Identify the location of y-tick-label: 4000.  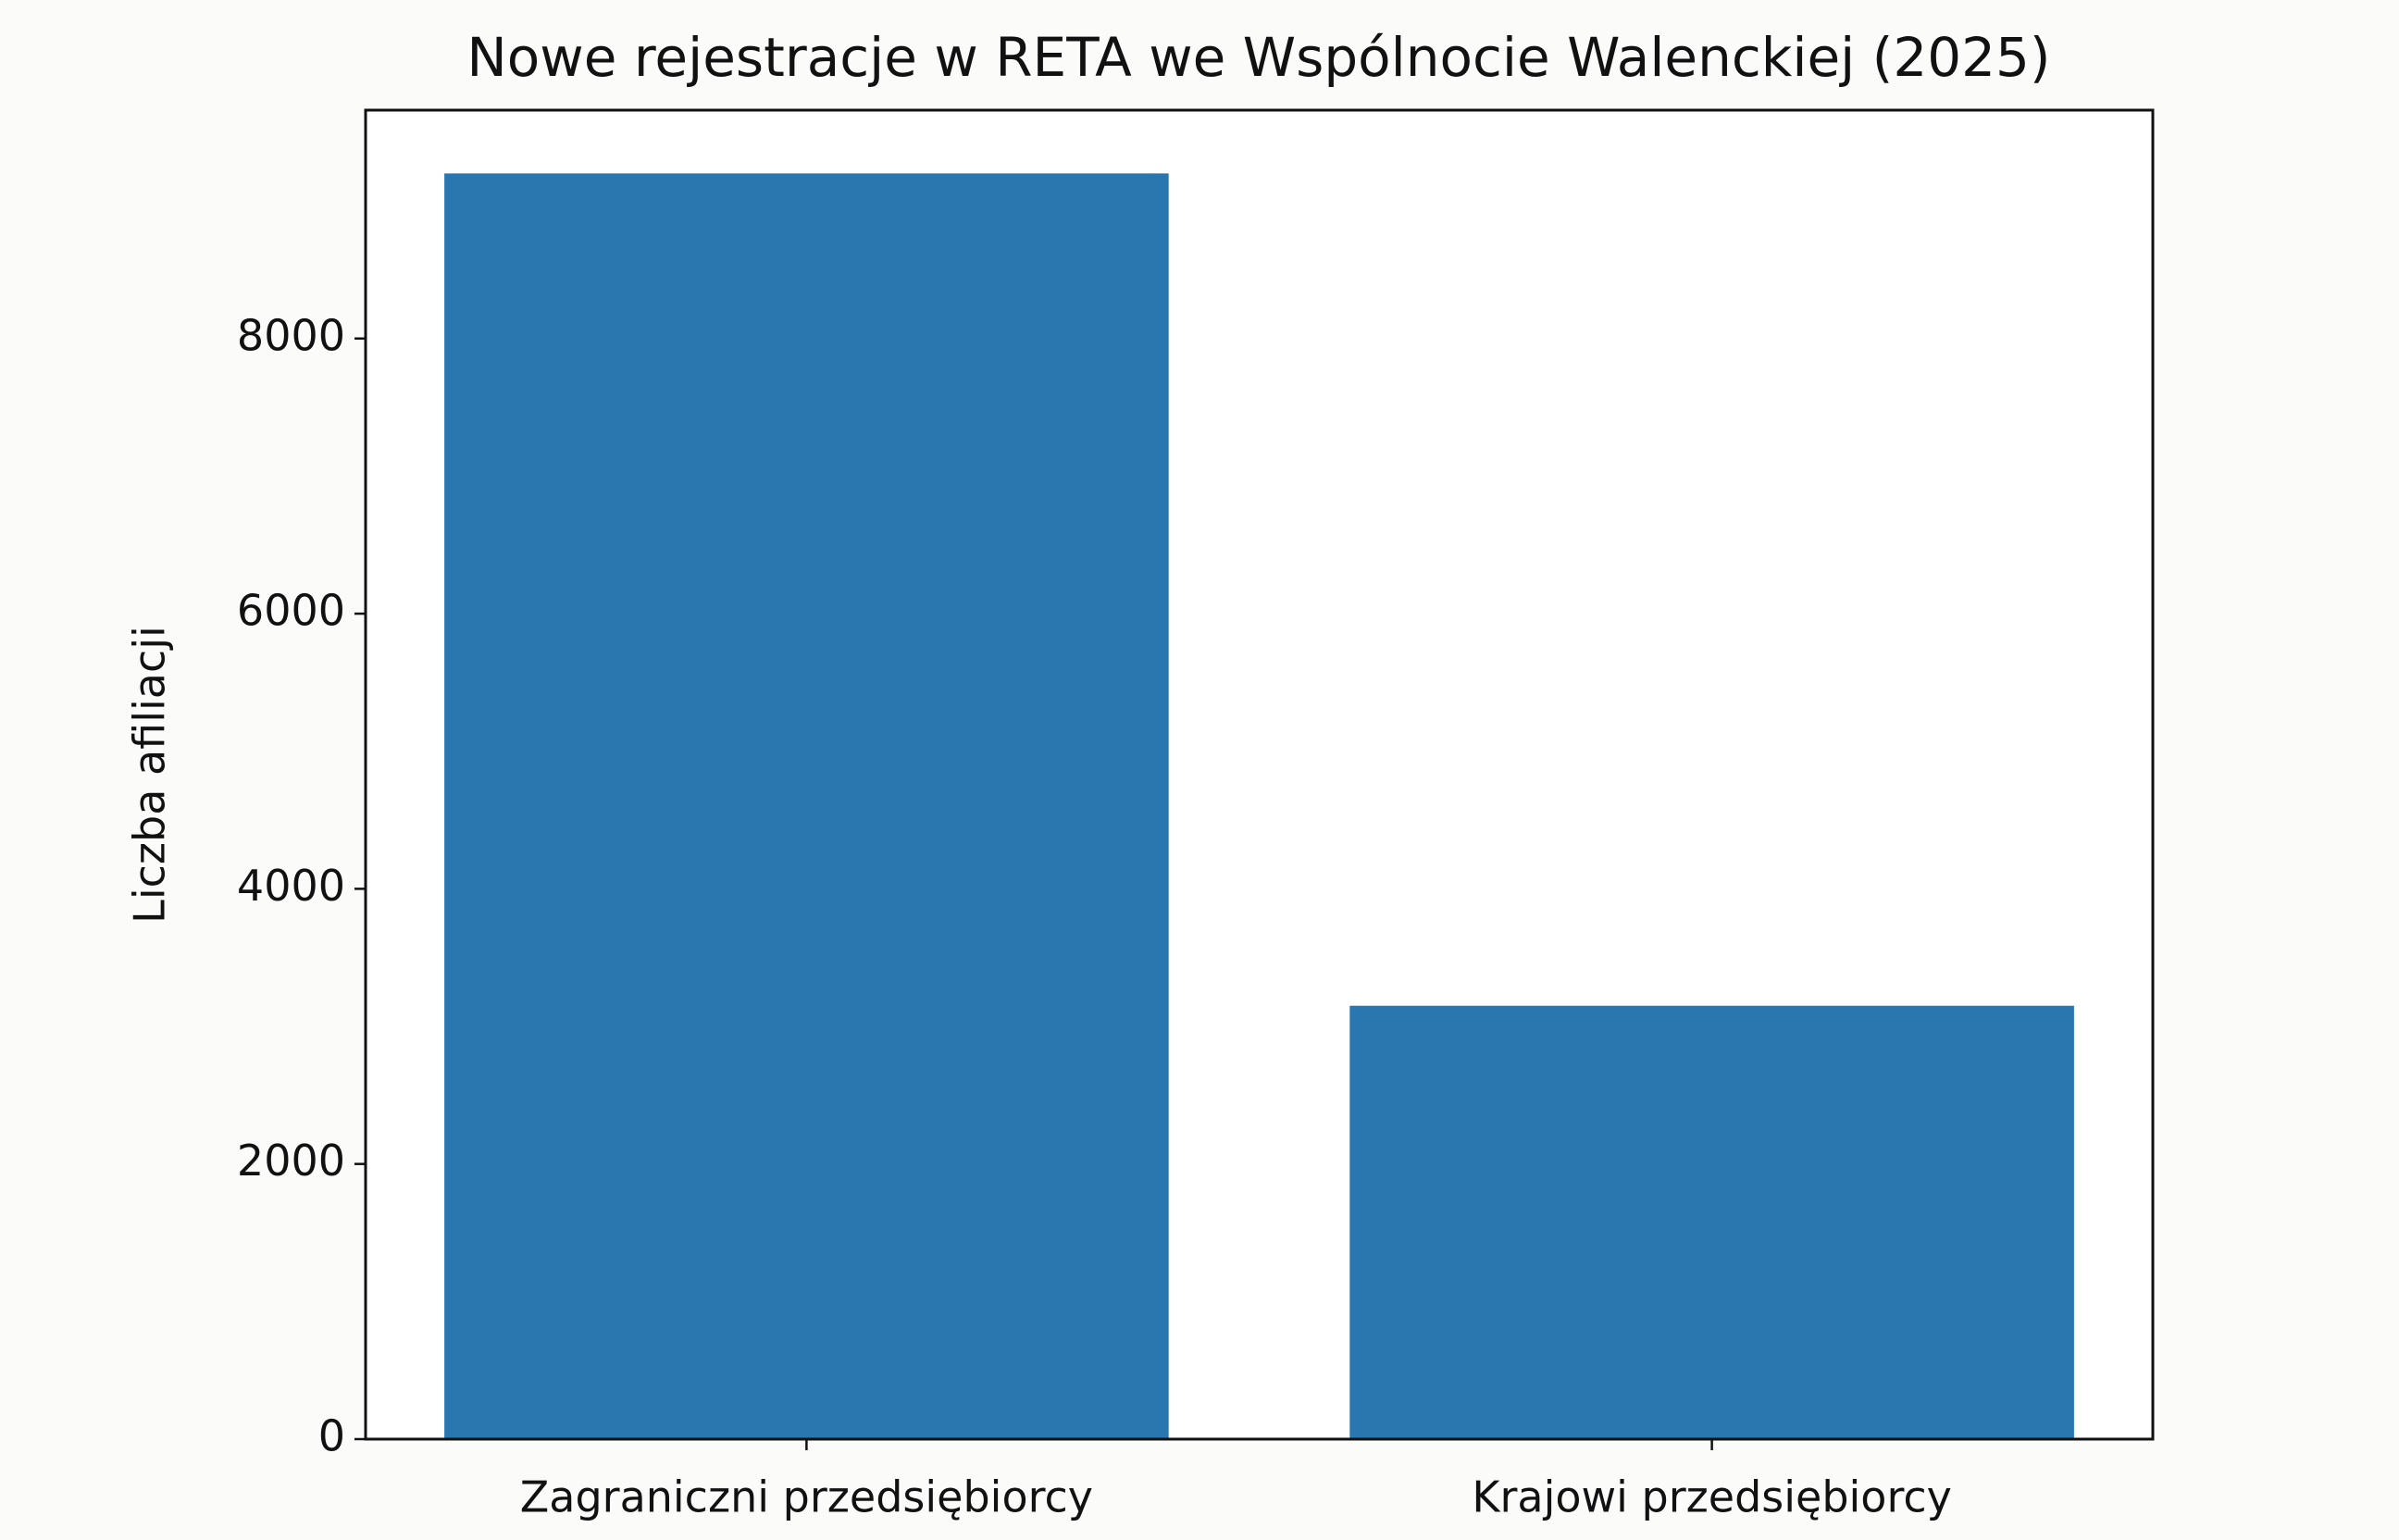
(291, 886).